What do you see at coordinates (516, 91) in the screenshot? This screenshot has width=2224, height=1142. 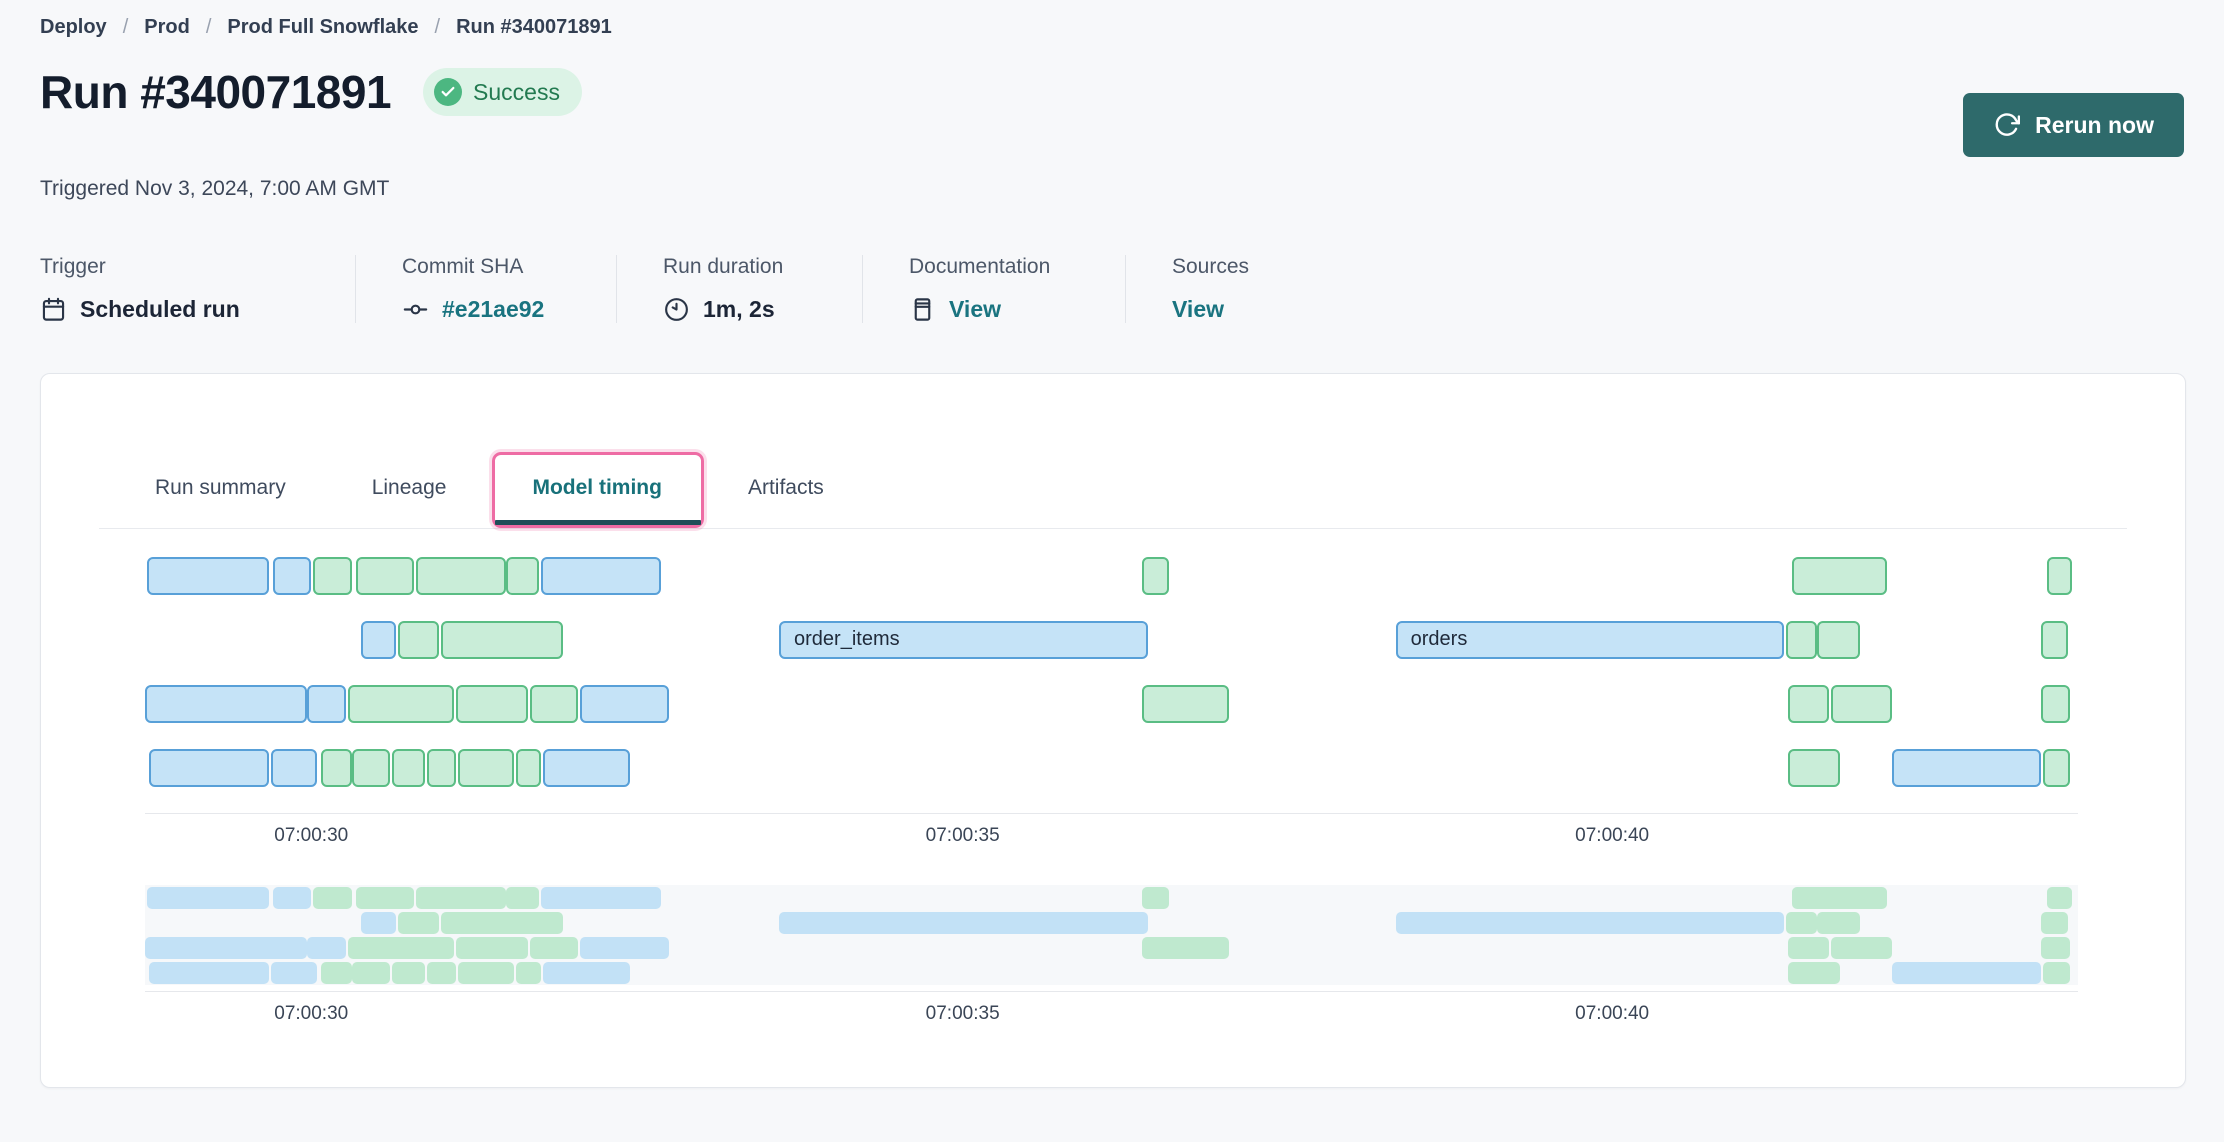 I see `status-label: Success` at bounding box center [516, 91].